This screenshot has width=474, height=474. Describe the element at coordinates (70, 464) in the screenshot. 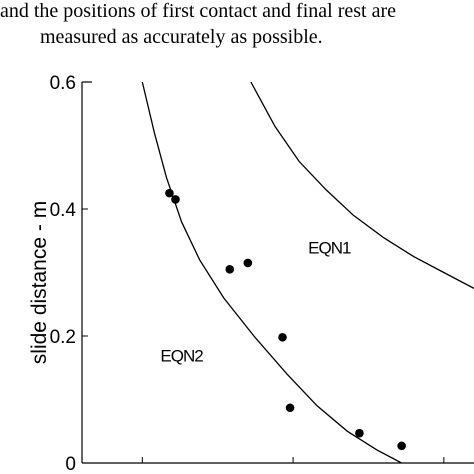

I see `y-tick-label: 0` at that location.